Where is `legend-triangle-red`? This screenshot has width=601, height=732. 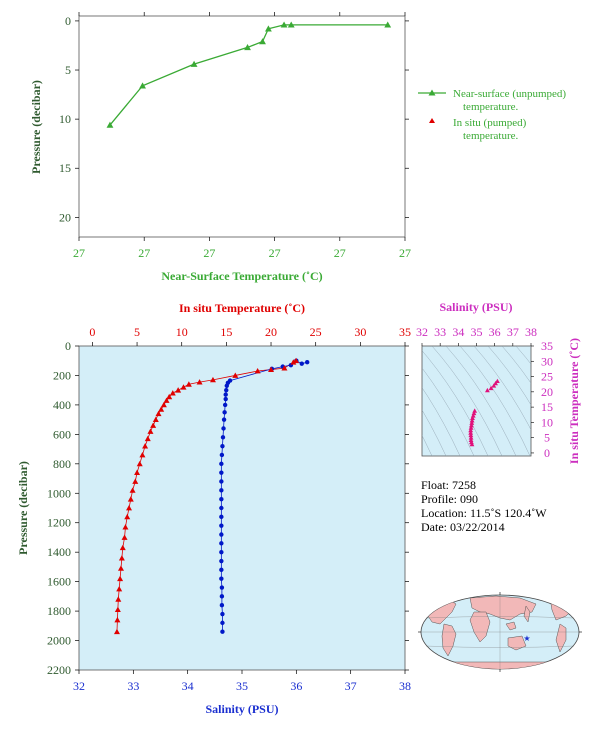 legend-triangle-red is located at coordinates (432, 120).